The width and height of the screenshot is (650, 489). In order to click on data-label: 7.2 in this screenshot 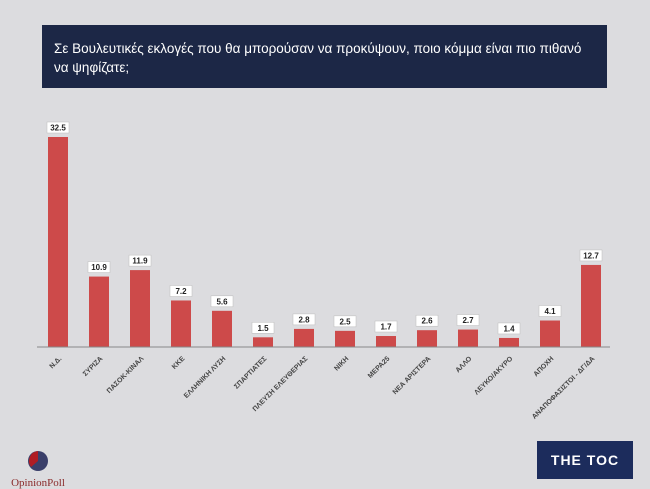, I will do `click(181, 291)`.